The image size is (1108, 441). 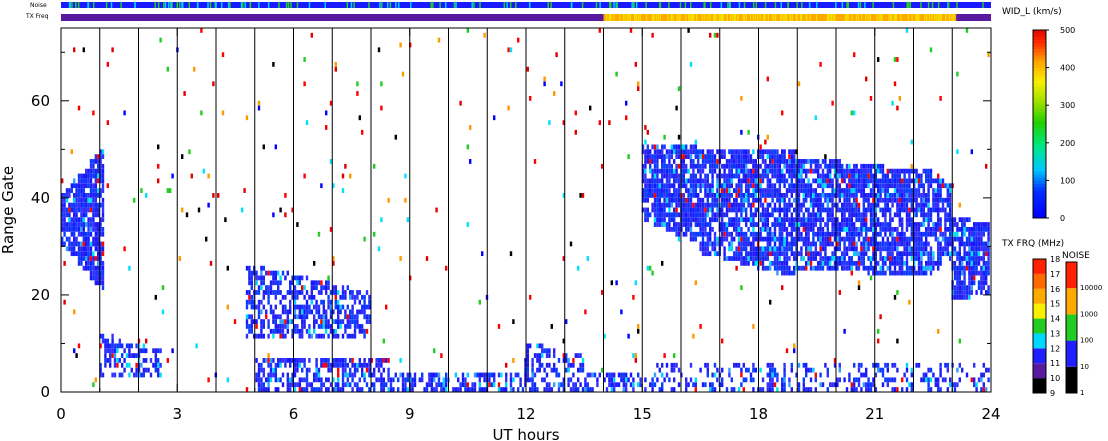 What do you see at coordinates (332, 17) in the screenshot?
I see `txfreq-segment` at bounding box center [332, 17].